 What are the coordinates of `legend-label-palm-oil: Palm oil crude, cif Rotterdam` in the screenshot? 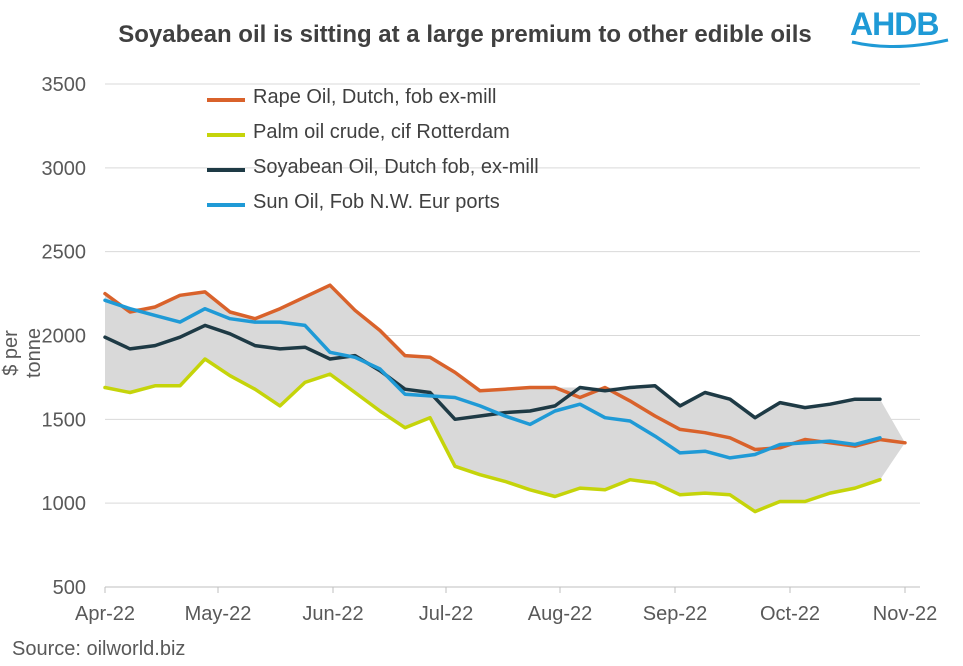 It's located at (381, 132).